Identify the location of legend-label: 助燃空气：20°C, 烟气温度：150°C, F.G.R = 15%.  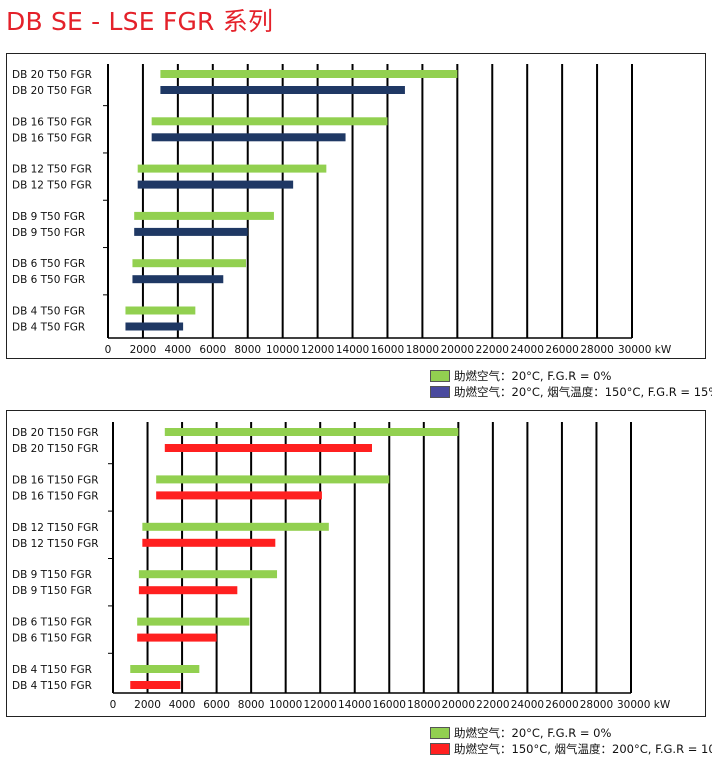
(583, 392).